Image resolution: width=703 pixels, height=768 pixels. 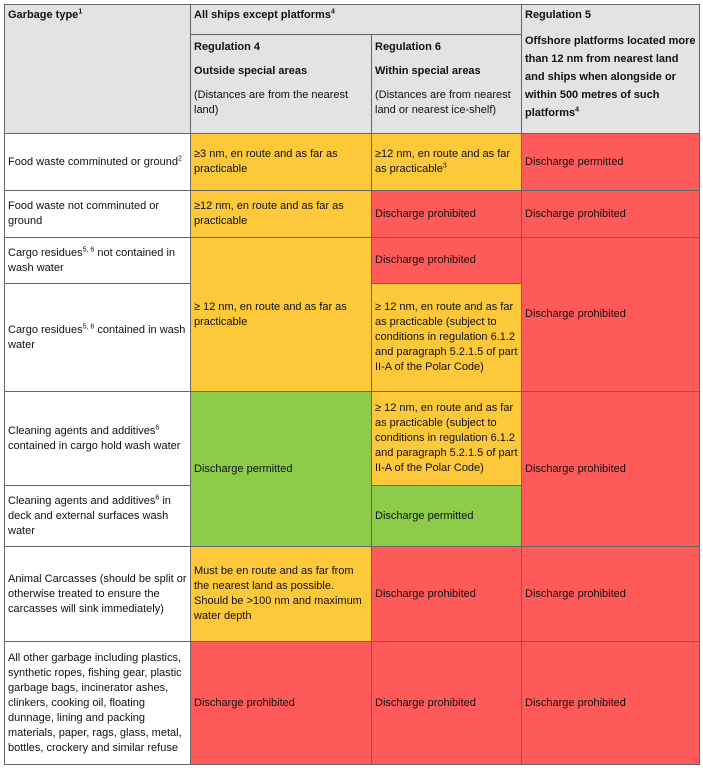 I want to click on text: not contained in wash water, so click(x=92, y=260).